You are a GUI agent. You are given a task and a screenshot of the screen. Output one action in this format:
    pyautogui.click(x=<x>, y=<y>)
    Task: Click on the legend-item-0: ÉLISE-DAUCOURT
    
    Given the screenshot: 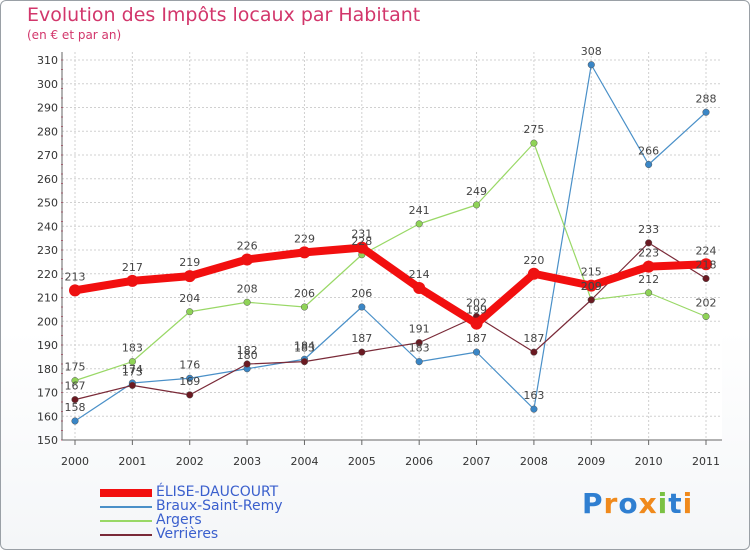 What is the action you would take?
    pyautogui.click(x=225, y=492)
    